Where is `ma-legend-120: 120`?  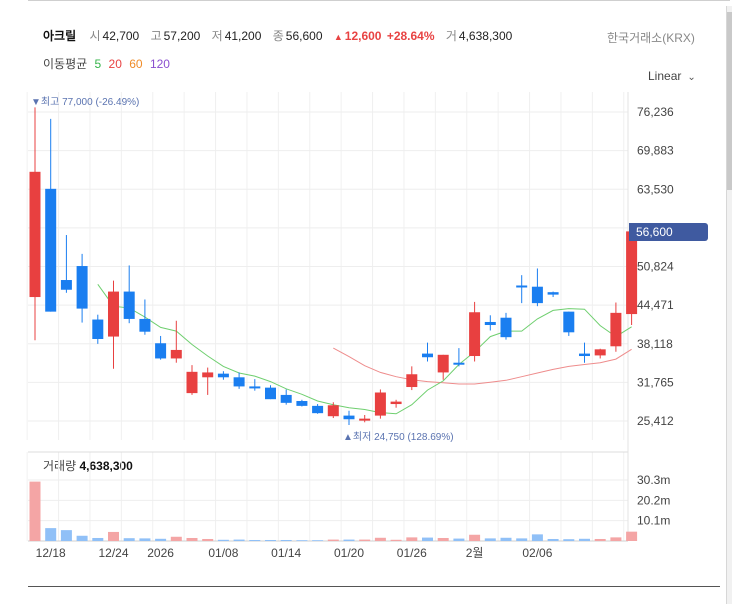
ma-legend-120: 120 is located at coordinates (159, 64).